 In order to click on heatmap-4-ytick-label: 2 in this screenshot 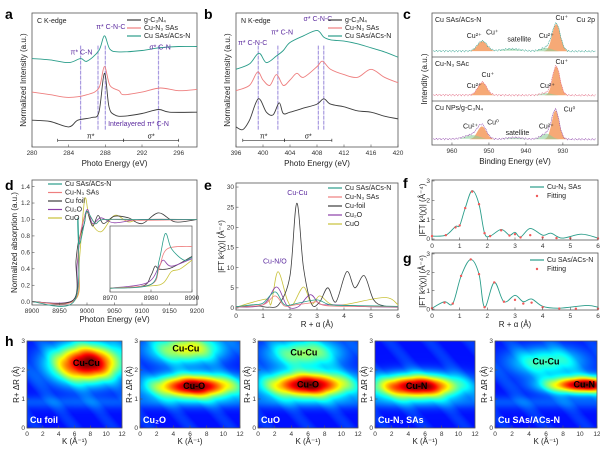, I will do `click(491, 370)`.